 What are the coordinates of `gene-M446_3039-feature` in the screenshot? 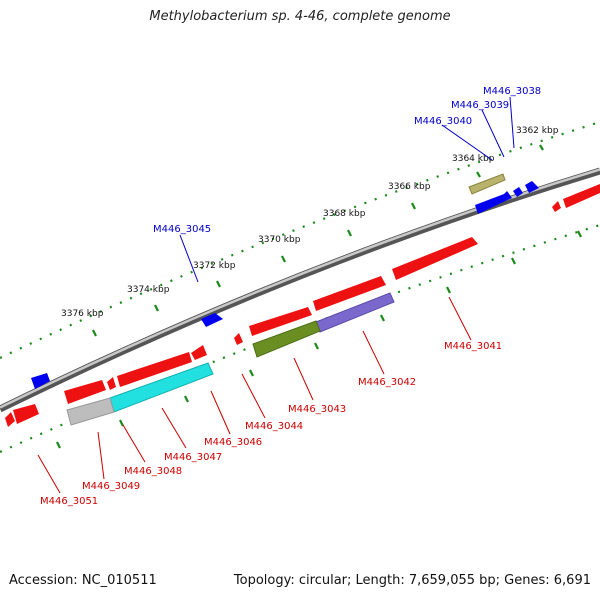 It's located at (493, 202).